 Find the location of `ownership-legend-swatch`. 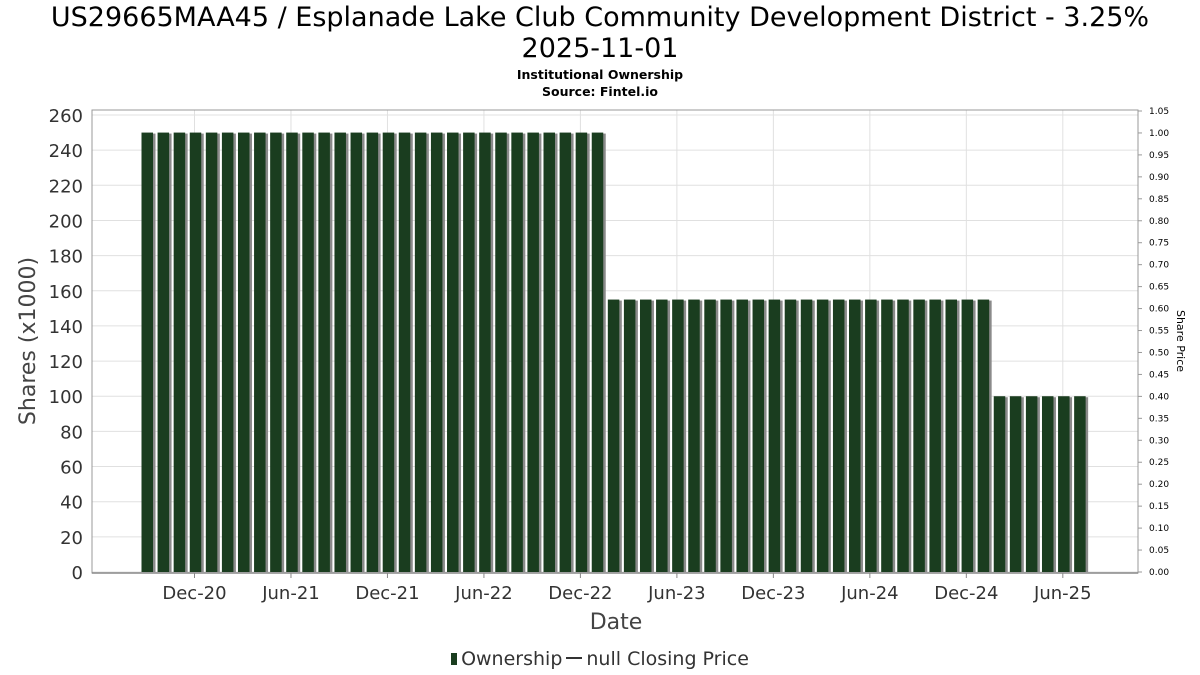

ownership-legend-swatch is located at coordinates (454, 659).